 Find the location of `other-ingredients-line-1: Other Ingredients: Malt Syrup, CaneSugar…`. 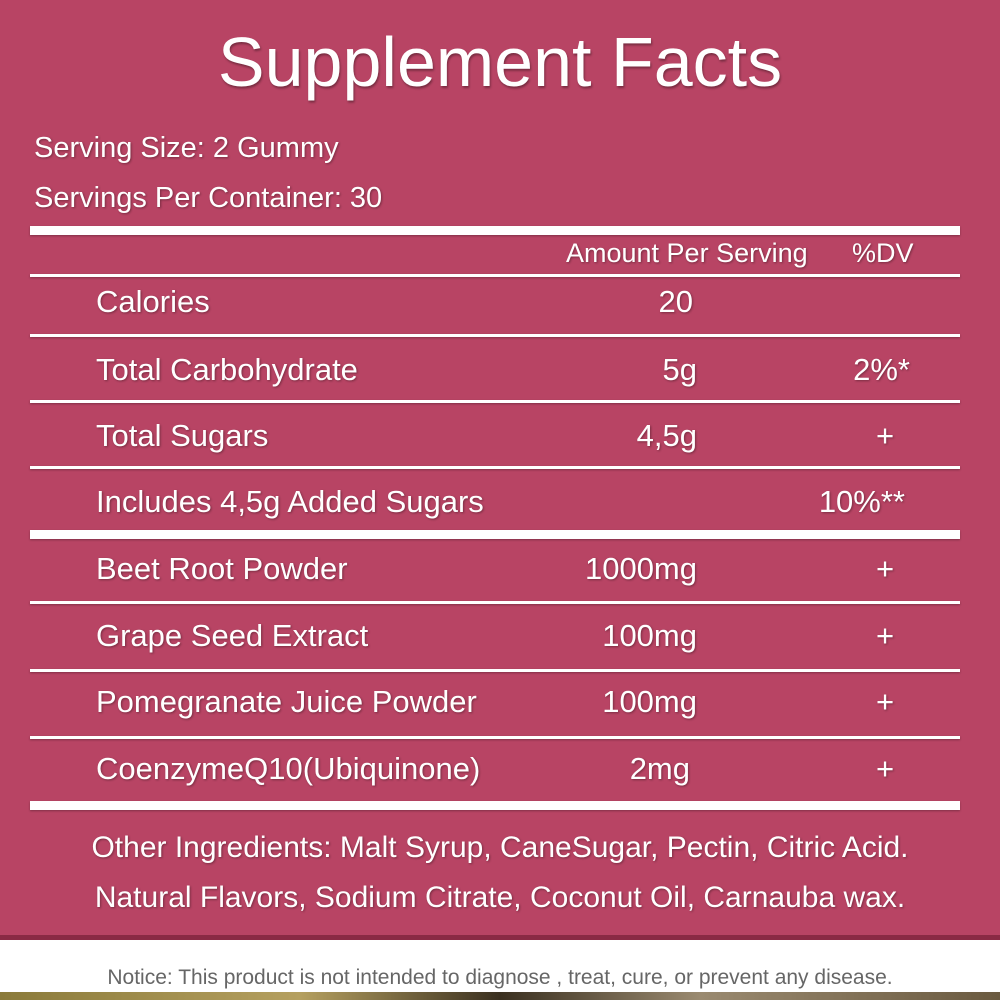

other-ingredients-line-1: Other Ingredients: Malt Syrup, CaneSugar… is located at coordinates (500, 847).